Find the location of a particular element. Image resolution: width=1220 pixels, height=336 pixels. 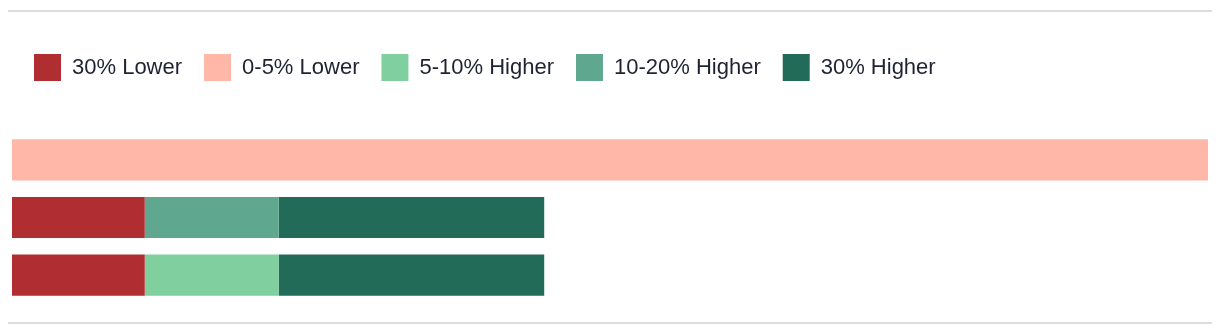

legend-label: 30% Higher is located at coordinates (878, 66).